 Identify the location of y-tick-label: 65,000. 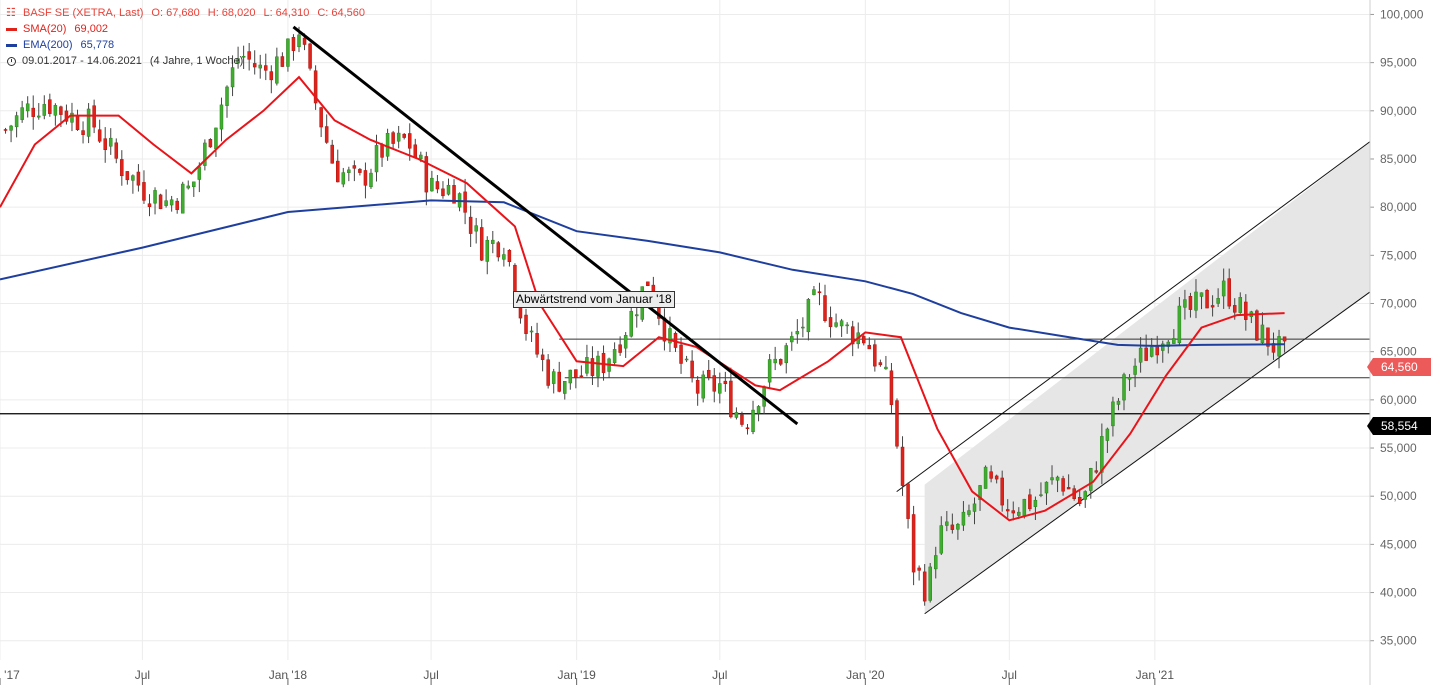
(1398, 352).